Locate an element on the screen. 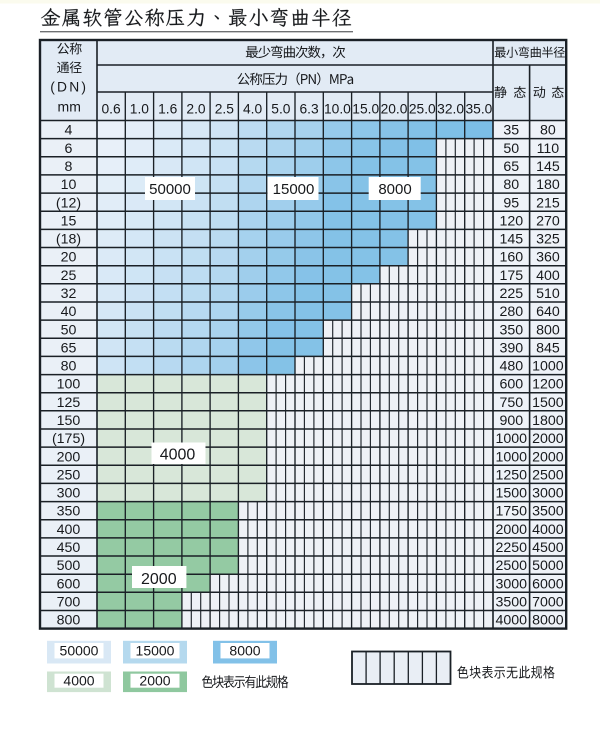 This screenshot has width=600, height=743. svg-text: 6.3 is located at coordinates (310, 109).